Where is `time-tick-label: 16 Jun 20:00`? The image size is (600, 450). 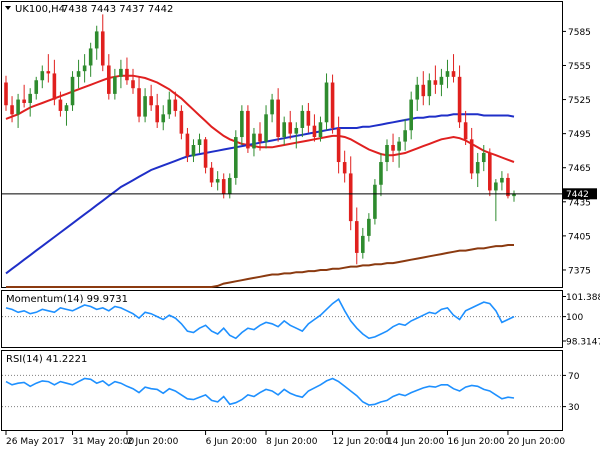
time-tick-label: 16 Jun 20:00 is located at coordinates (475, 442).